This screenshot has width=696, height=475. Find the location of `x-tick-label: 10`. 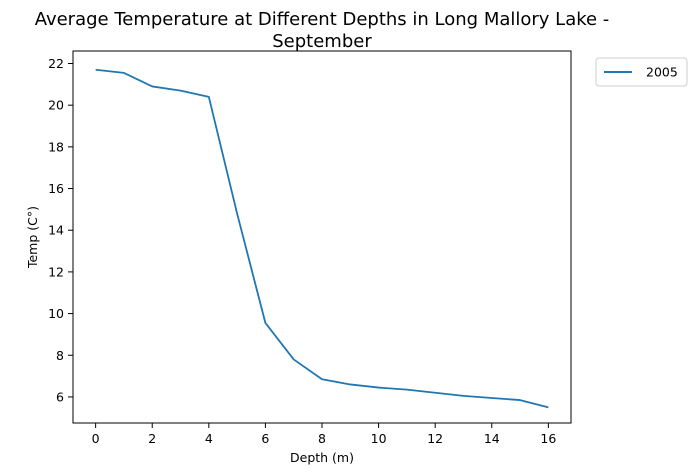

x-tick-label: 10 is located at coordinates (379, 438).